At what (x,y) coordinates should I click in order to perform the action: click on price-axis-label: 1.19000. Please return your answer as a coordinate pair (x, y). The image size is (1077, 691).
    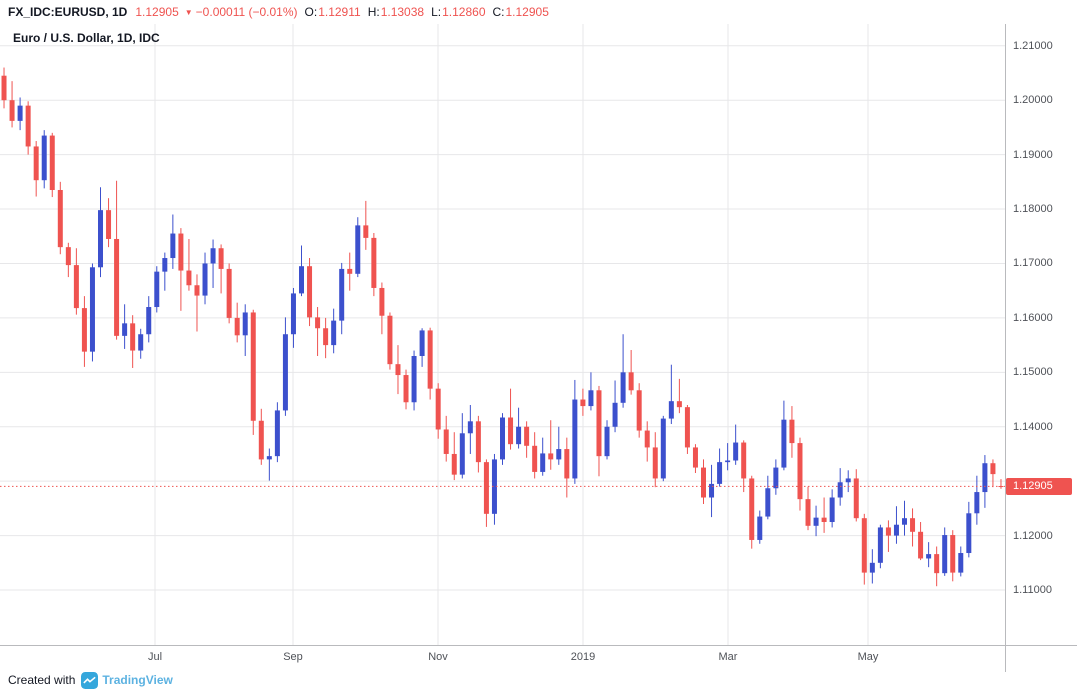
    Looking at the image, I should click on (1033, 154).